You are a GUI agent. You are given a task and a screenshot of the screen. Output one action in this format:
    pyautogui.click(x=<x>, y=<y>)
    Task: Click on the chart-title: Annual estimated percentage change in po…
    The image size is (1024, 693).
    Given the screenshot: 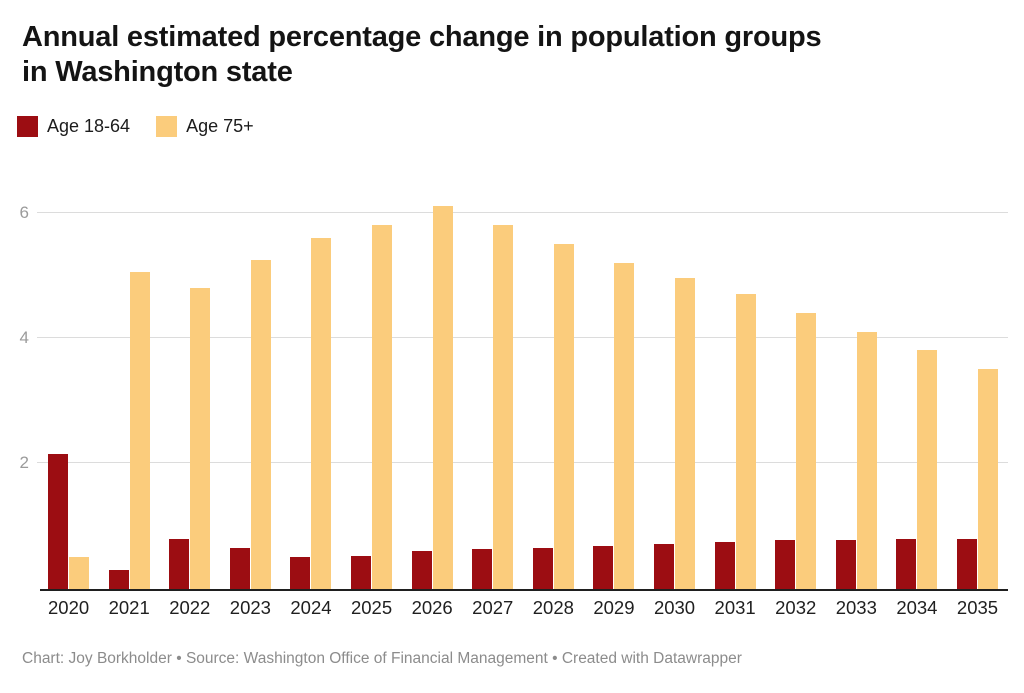 What is the action you would take?
    pyautogui.click(x=512, y=55)
    